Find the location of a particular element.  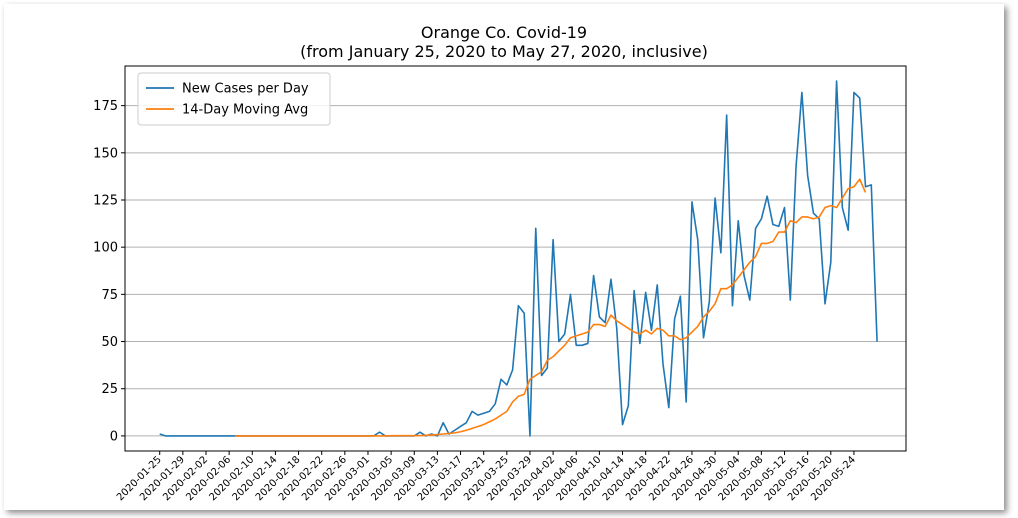

y-tick-label: 125 is located at coordinates (105, 200).